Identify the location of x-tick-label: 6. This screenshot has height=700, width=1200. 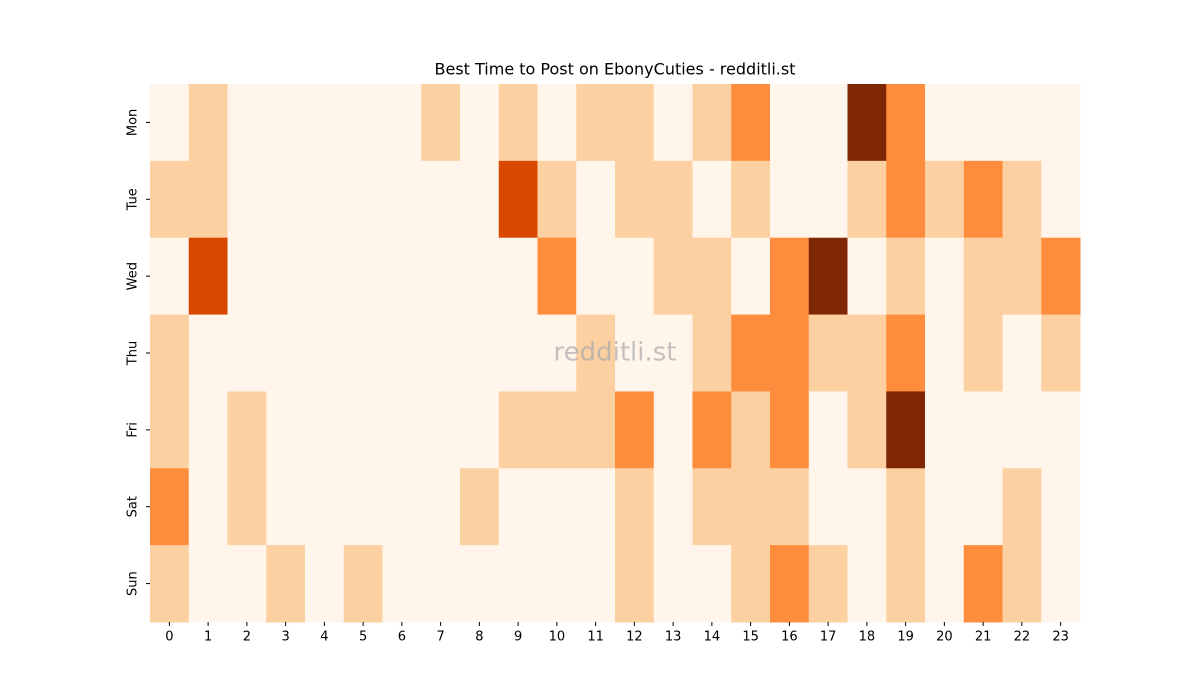
(402, 637).